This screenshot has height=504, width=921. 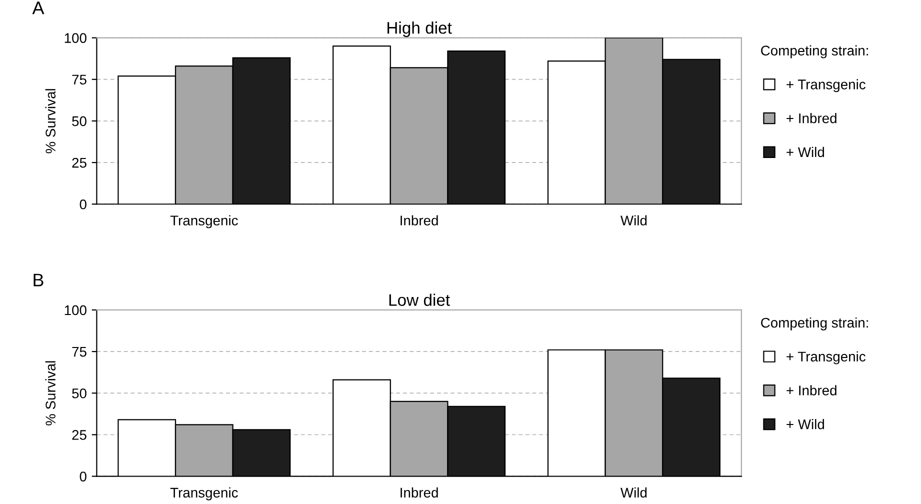 What do you see at coordinates (38, 8) in the screenshot?
I see `text: A` at bounding box center [38, 8].